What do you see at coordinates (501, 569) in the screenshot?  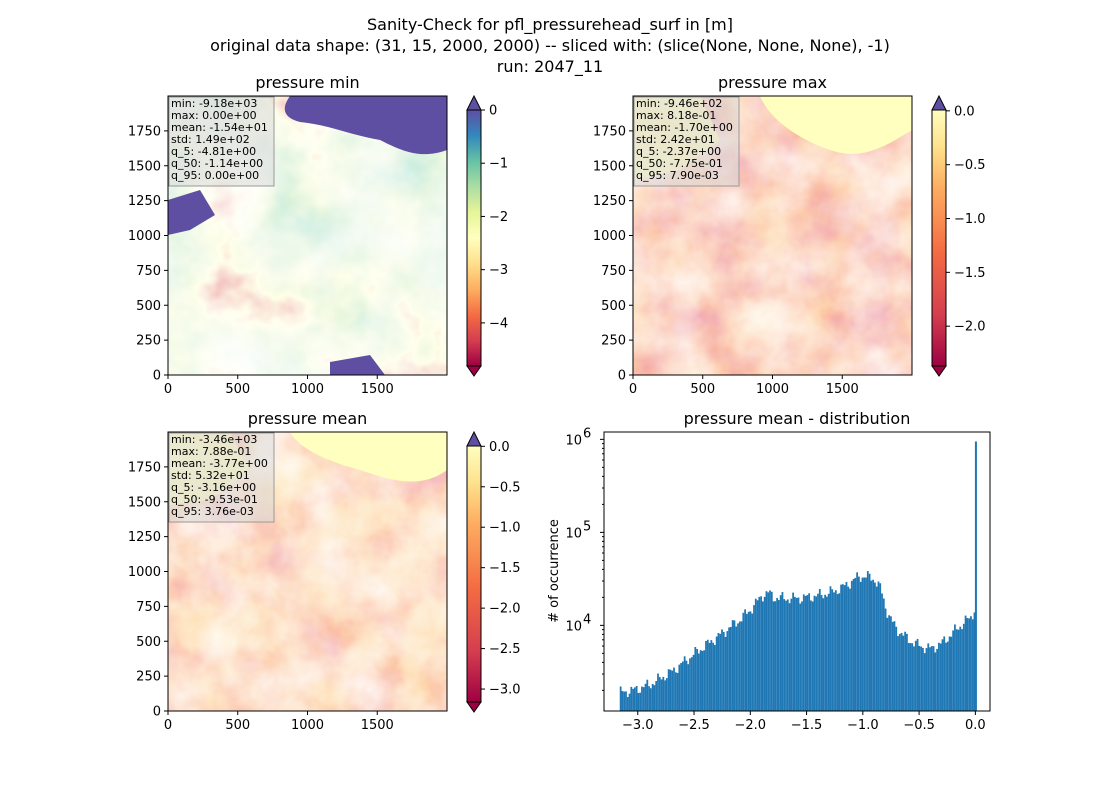 I see `colorbar-ticks: 0.0 −0.5 −1.0 −1.5 −2.0 −2.5 −3.0` at bounding box center [501, 569].